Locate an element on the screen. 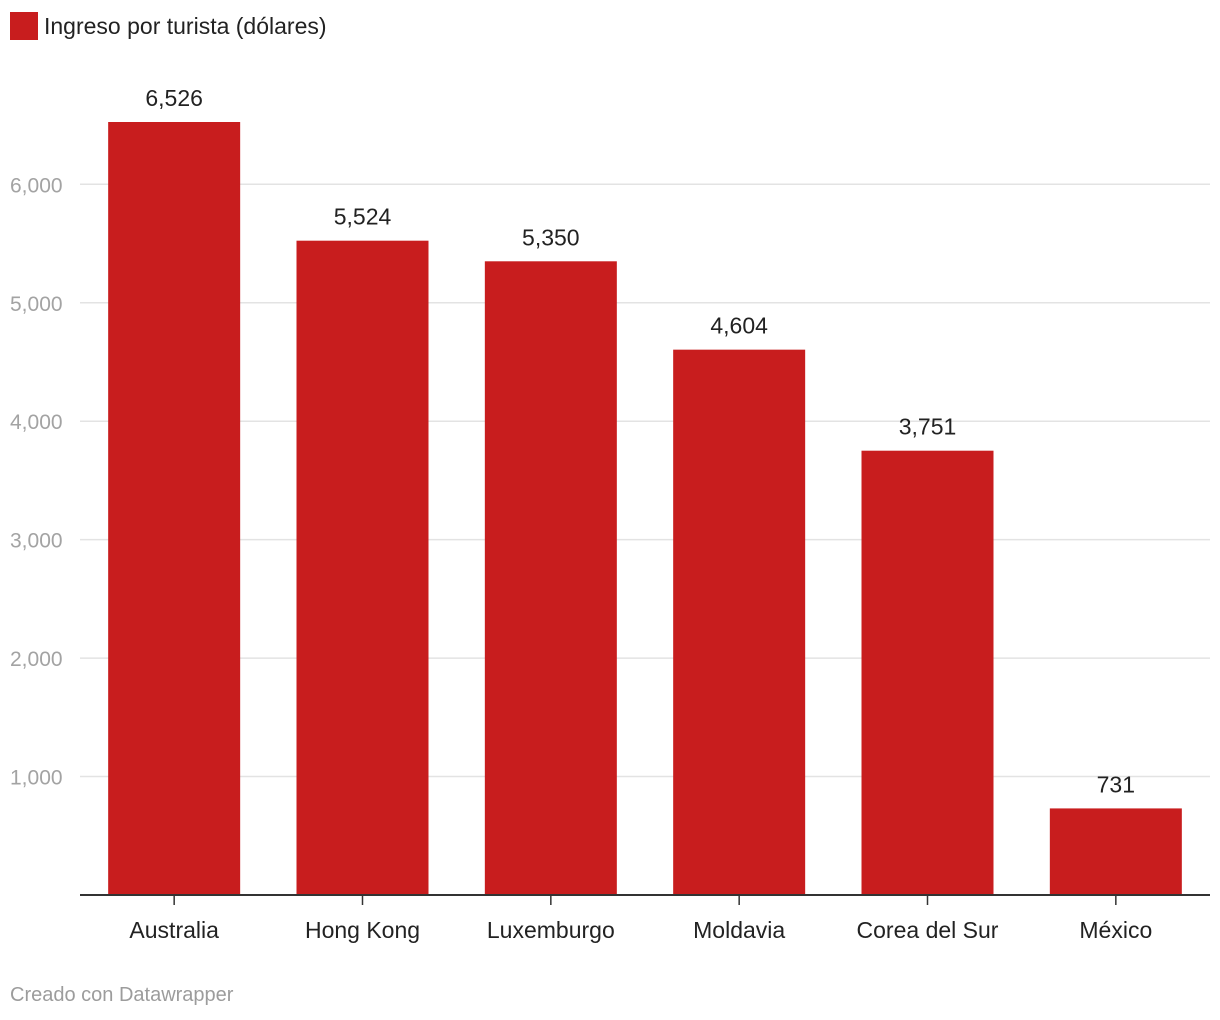 The image size is (1220, 1020). y-tick-label: 4,000 is located at coordinates (36, 422).